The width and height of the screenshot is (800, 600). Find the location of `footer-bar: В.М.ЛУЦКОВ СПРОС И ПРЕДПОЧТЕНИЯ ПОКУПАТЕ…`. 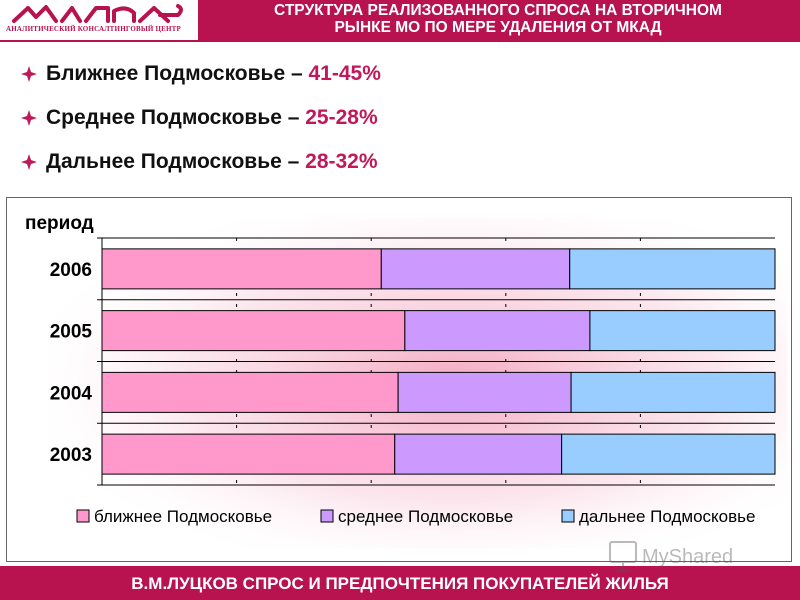

footer-bar: В.М.ЛУЦКОВ СПРОС И ПРЕДПОЧТЕНИЯ ПОКУПАТЕ… is located at coordinates (400, 583).